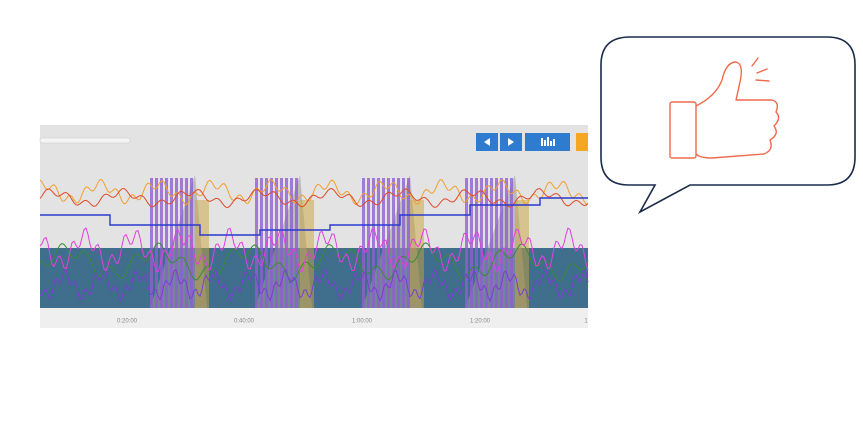 The image size is (863, 433). Describe the element at coordinates (314, 198) in the screenshot. I see `red-line` at that location.